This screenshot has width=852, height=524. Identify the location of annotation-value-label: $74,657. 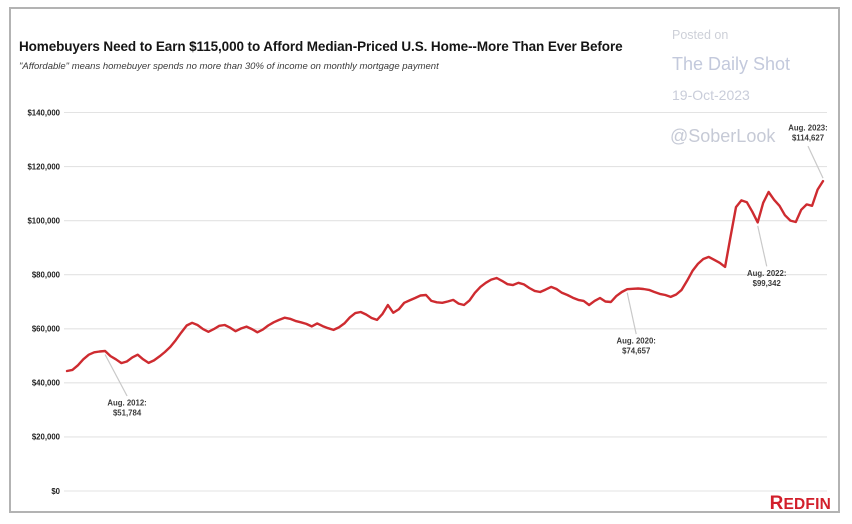
(636, 351).